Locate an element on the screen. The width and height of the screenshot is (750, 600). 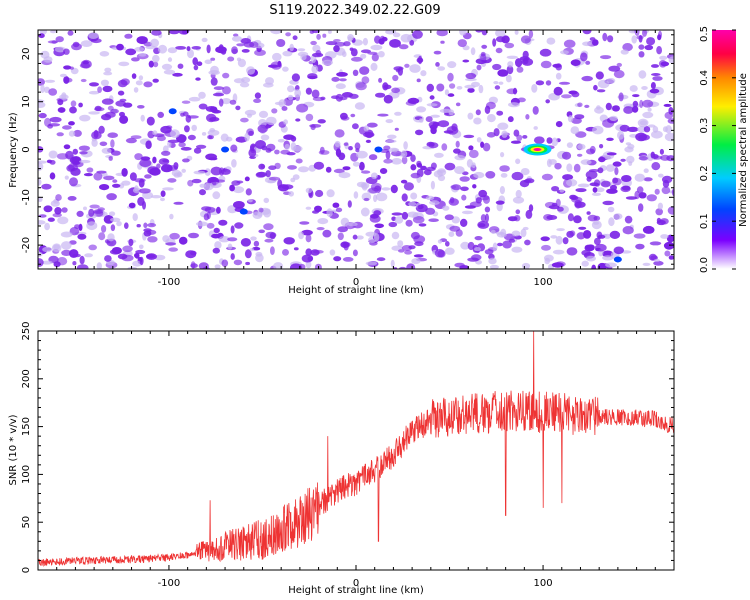
x-tick-label: 0 is located at coordinates (356, 583).